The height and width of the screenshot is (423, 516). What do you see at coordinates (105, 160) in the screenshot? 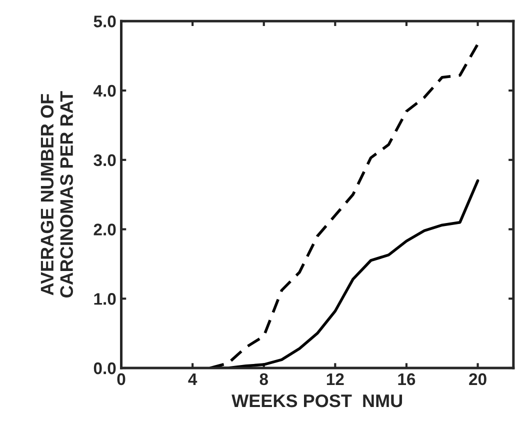
I see `y-tick-label: 3.0` at bounding box center [105, 160].